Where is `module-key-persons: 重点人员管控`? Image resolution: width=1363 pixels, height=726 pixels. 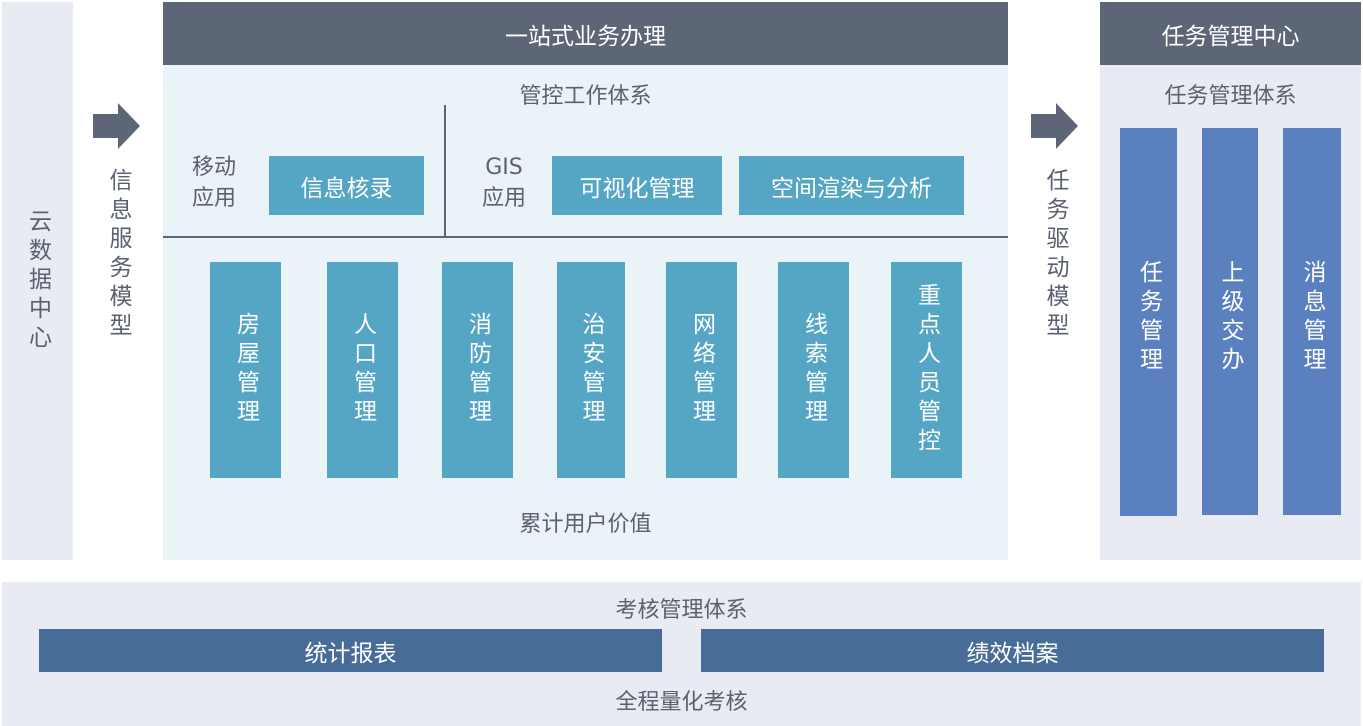
module-key-persons: 重点人员管控 is located at coordinates (926, 370).